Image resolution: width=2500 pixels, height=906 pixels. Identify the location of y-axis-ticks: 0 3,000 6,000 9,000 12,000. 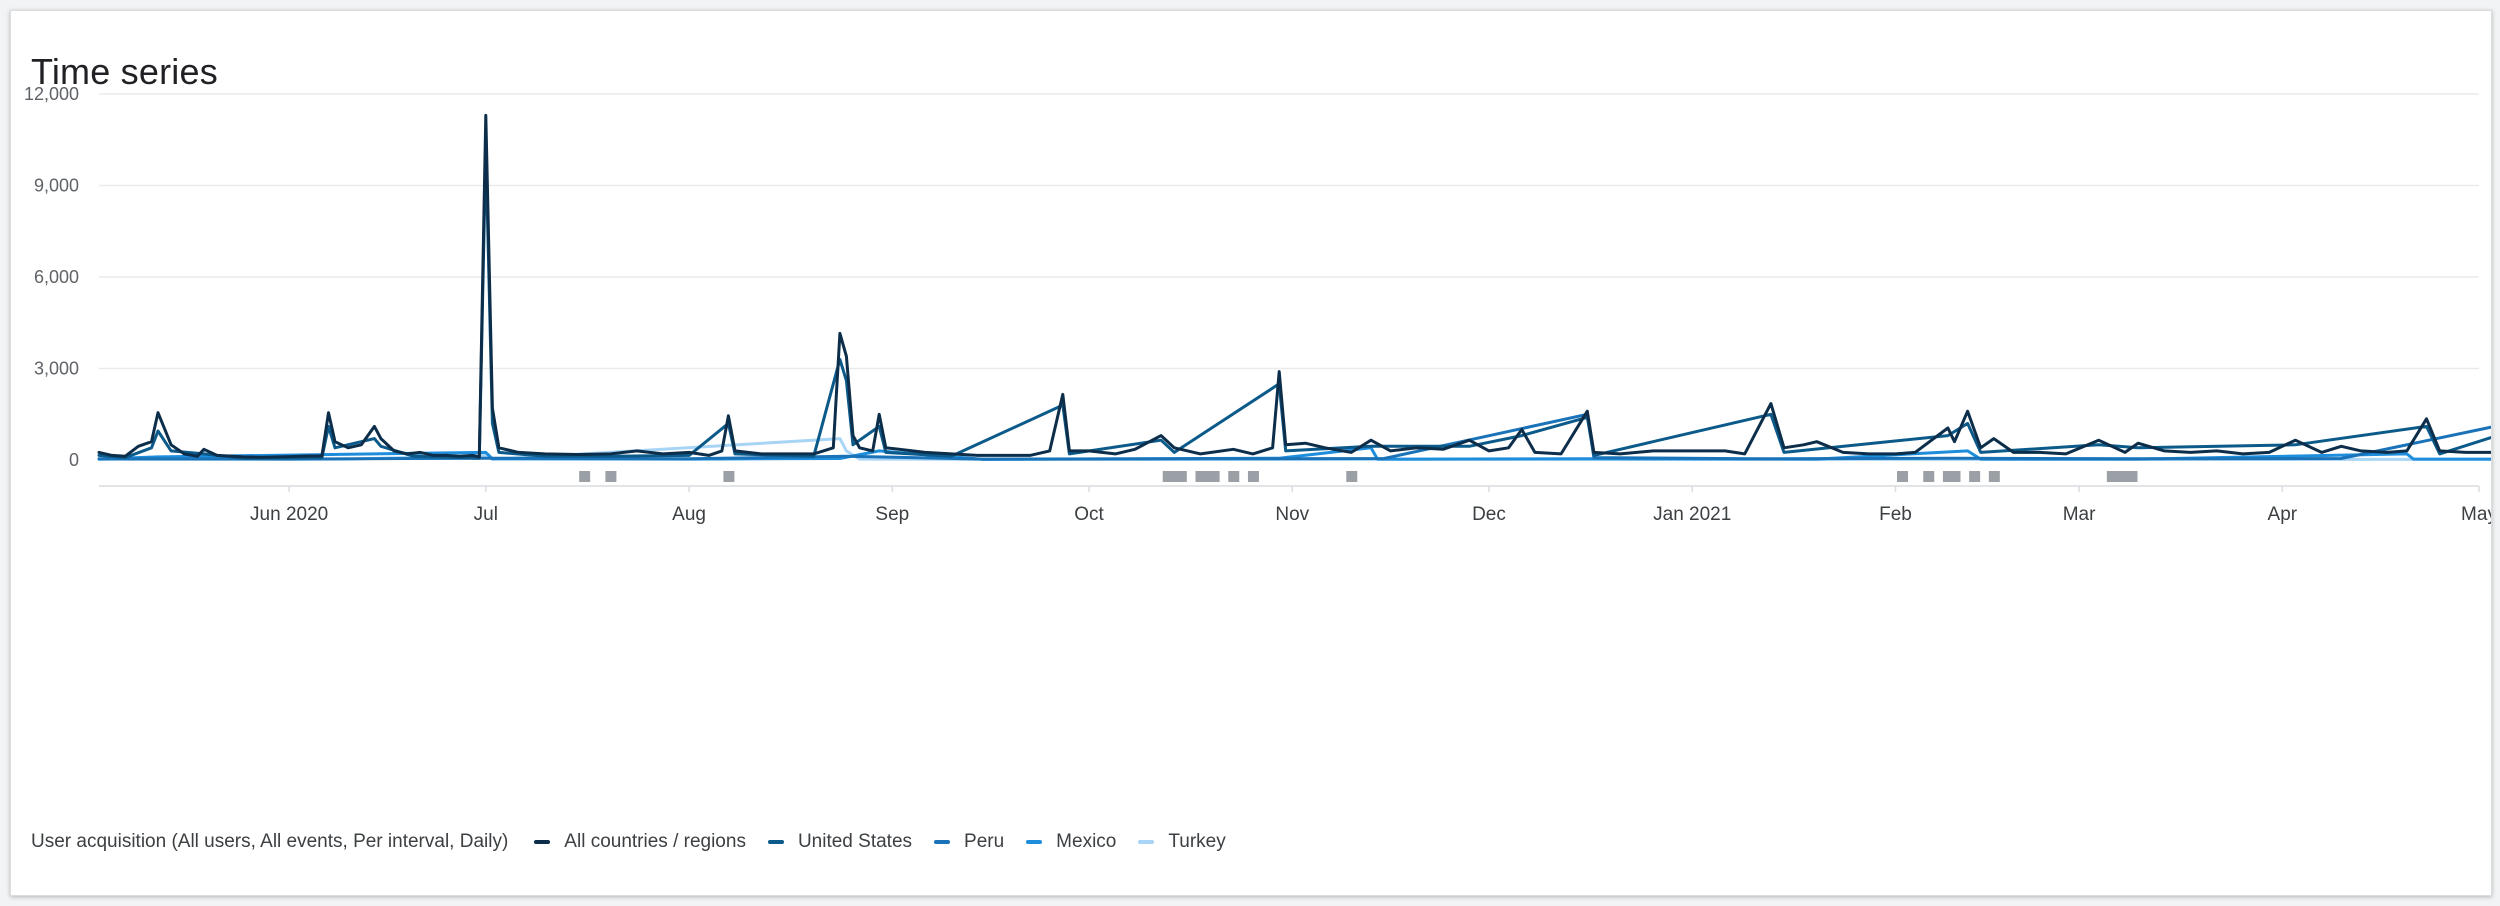
(51, 277).